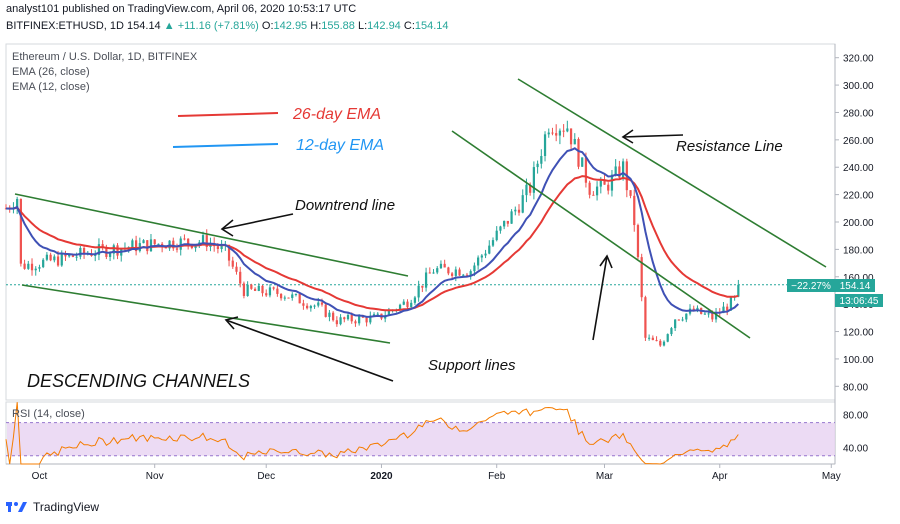 Image resolution: width=900 pixels, height=524 pixels. I want to click on resistance-arrow, so click(653, 136).